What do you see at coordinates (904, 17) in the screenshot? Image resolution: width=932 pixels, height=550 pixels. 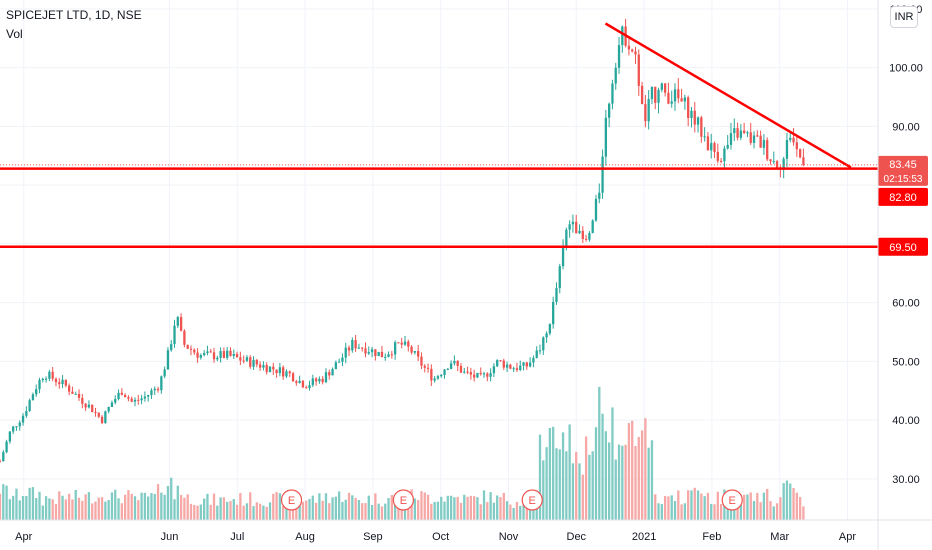 I see `currency-badge: INR` at bounding box center [904, 17].